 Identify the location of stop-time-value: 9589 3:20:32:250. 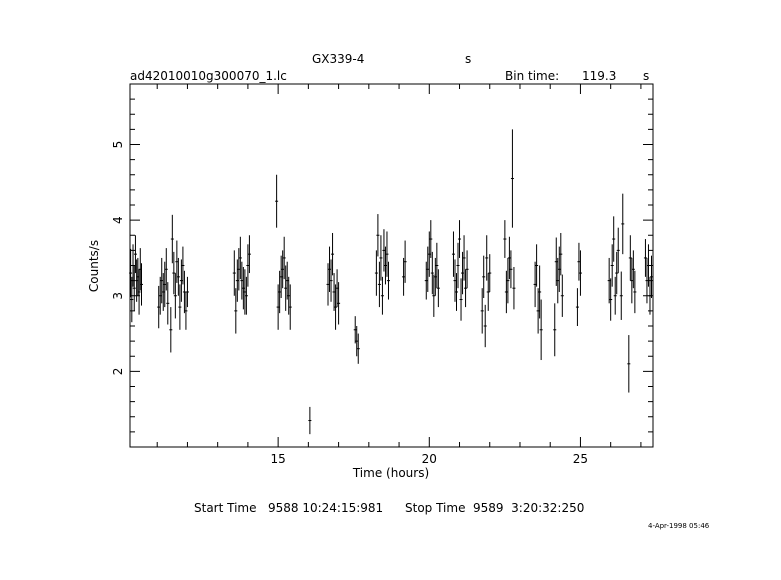
(529, 508).